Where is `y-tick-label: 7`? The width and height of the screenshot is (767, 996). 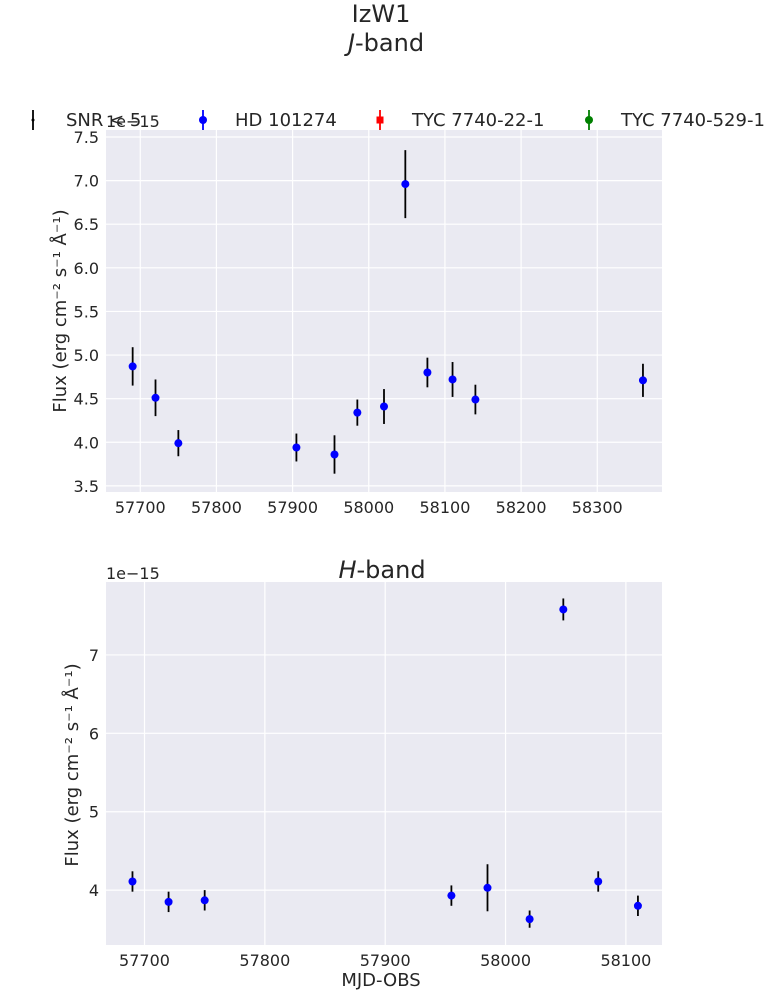 y-tick-label: 7 is located at coordinates (94, 655).